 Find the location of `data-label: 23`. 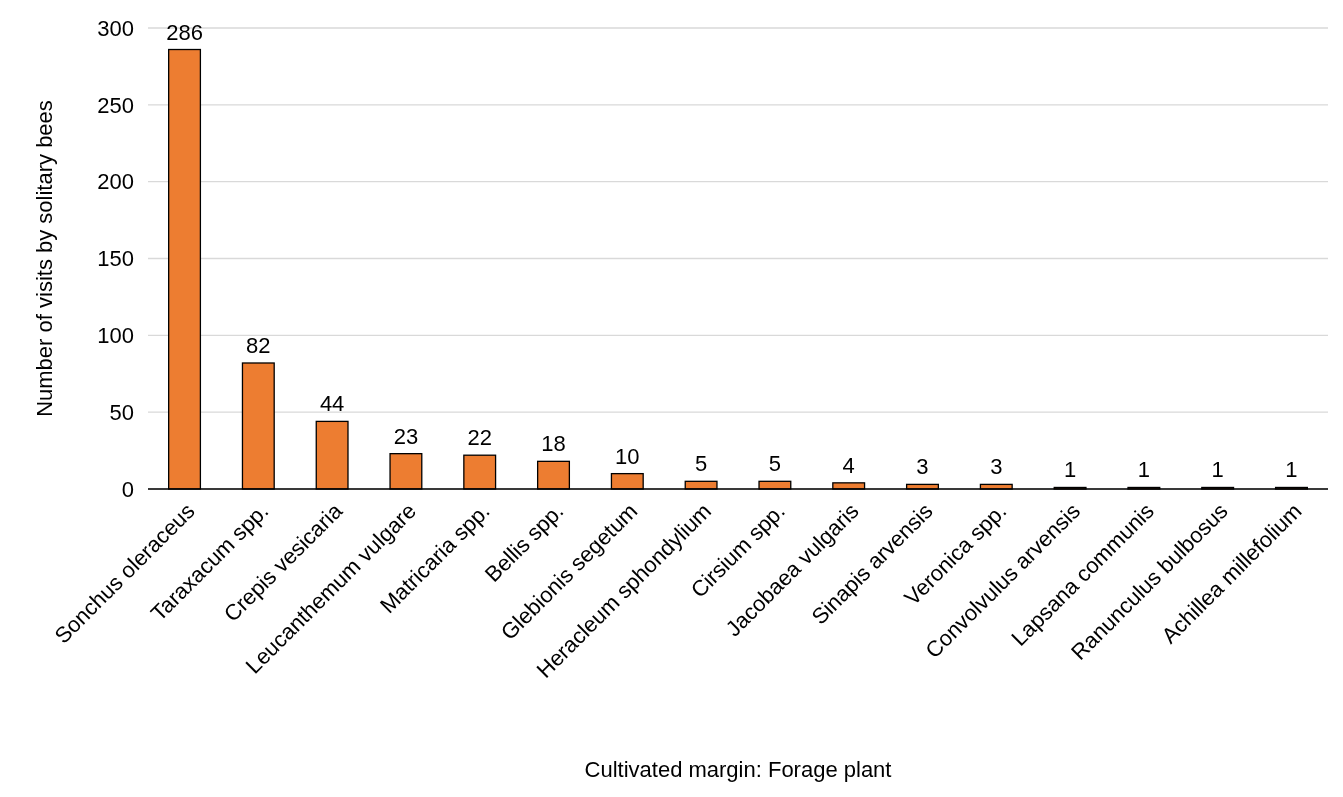

data-label: 23 is located at coordinates (406, 436).